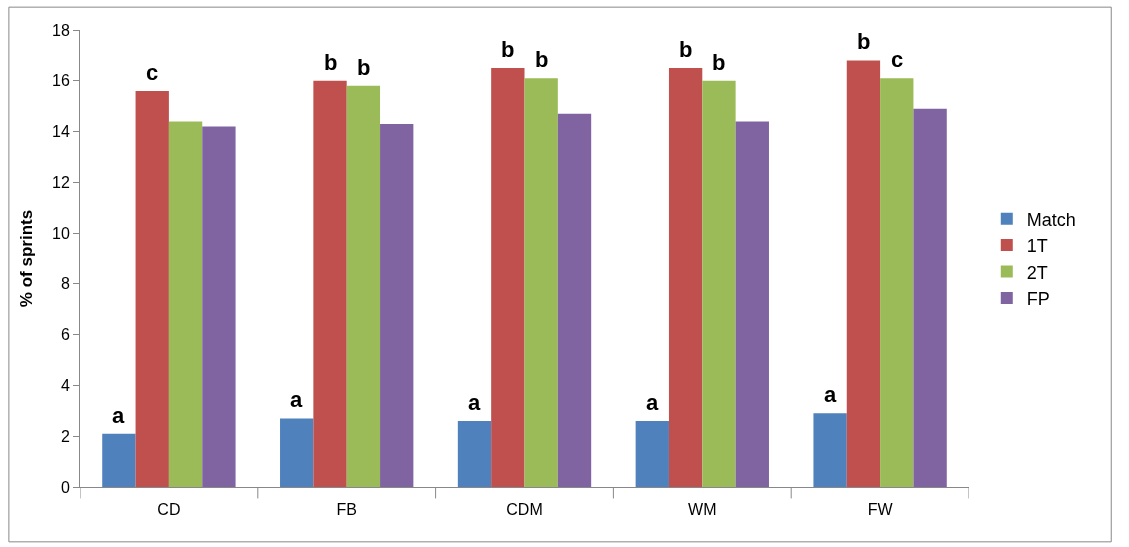  Describe the element at coordinates (65, 436) in the screenshot. I see `y-tick-label: 2` at that location.